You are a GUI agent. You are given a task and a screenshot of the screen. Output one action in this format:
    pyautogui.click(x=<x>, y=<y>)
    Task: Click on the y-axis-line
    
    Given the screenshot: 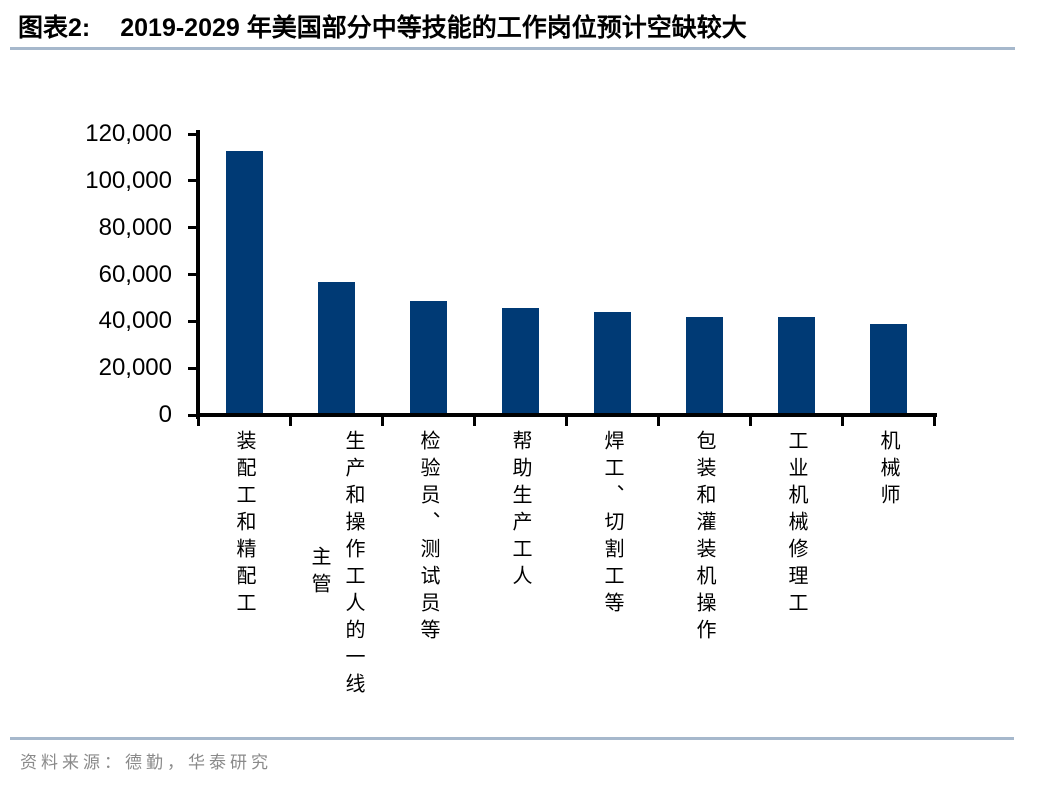 What is the action you would take?
    pyautogui.click(x=198, y=274)
    